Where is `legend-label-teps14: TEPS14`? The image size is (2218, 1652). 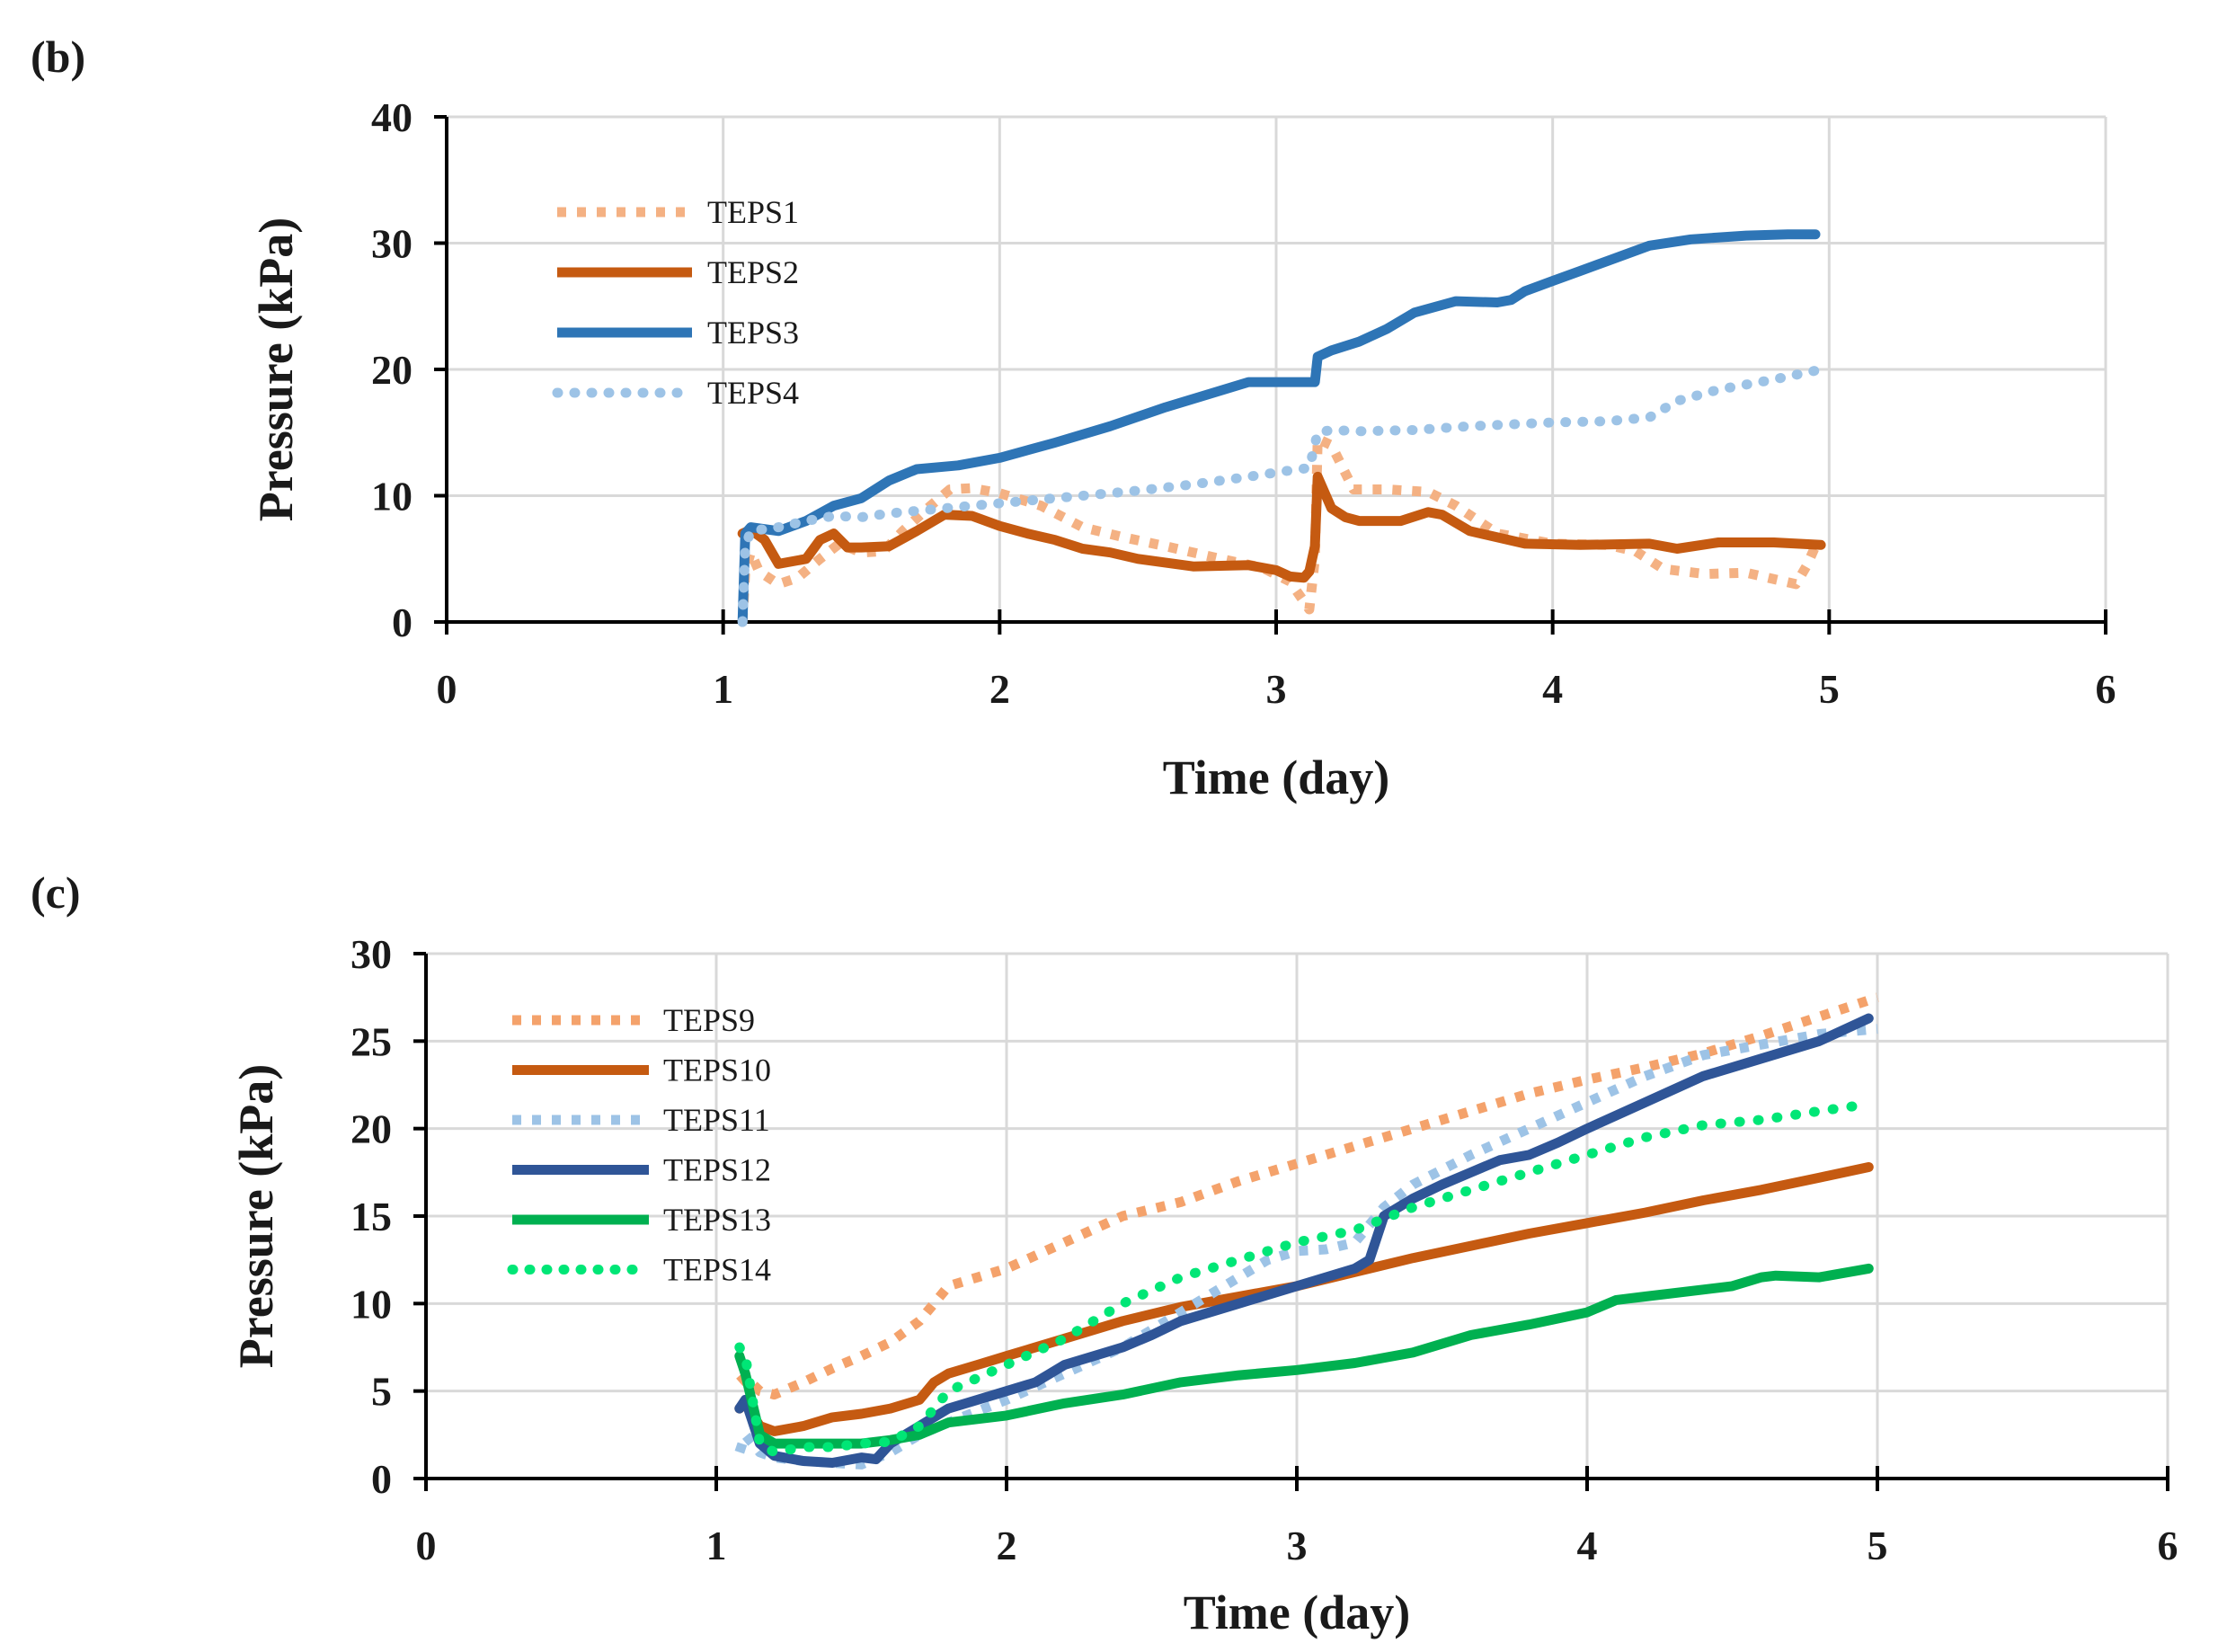
legend-label-teps14: TEPS14 is located at coordinates (717, 1270).